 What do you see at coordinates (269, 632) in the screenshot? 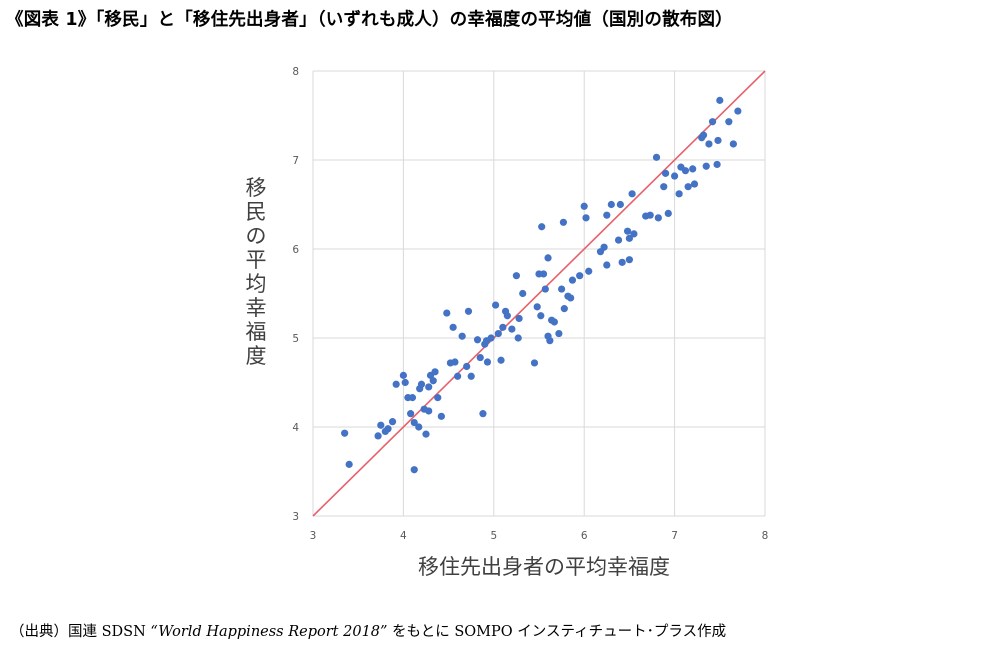
I see `source-report-title: “World Happiness Report 2018”` at bounding box center [269, 632].